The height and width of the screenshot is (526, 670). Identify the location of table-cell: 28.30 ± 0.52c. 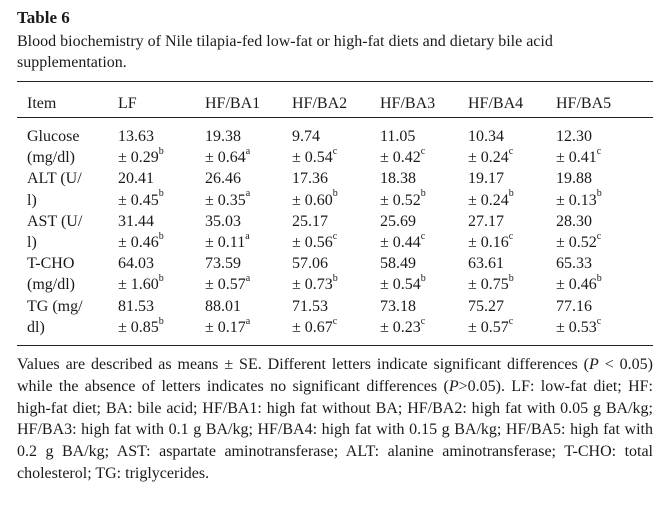
(596, 232).